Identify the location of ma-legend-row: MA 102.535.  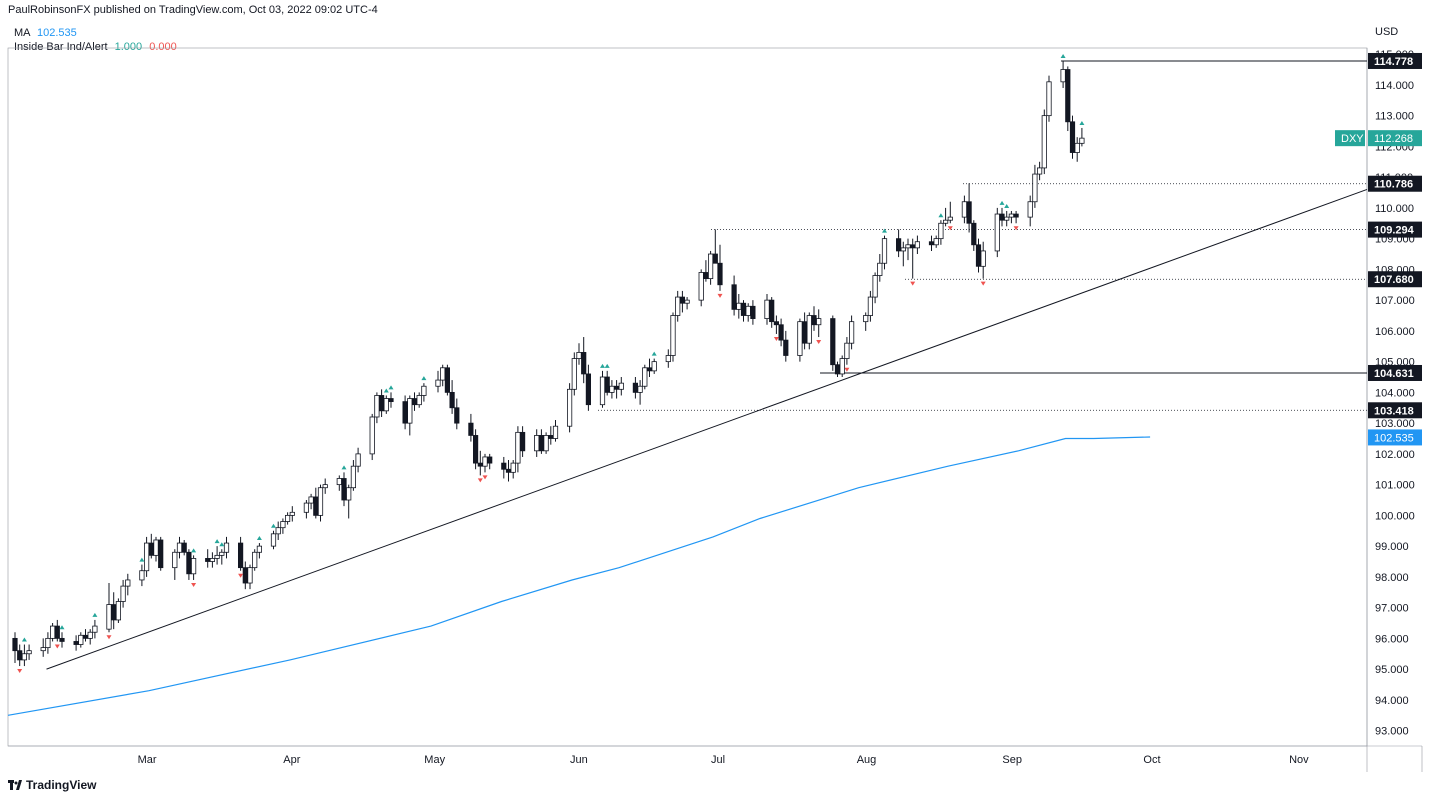
(95, 33).